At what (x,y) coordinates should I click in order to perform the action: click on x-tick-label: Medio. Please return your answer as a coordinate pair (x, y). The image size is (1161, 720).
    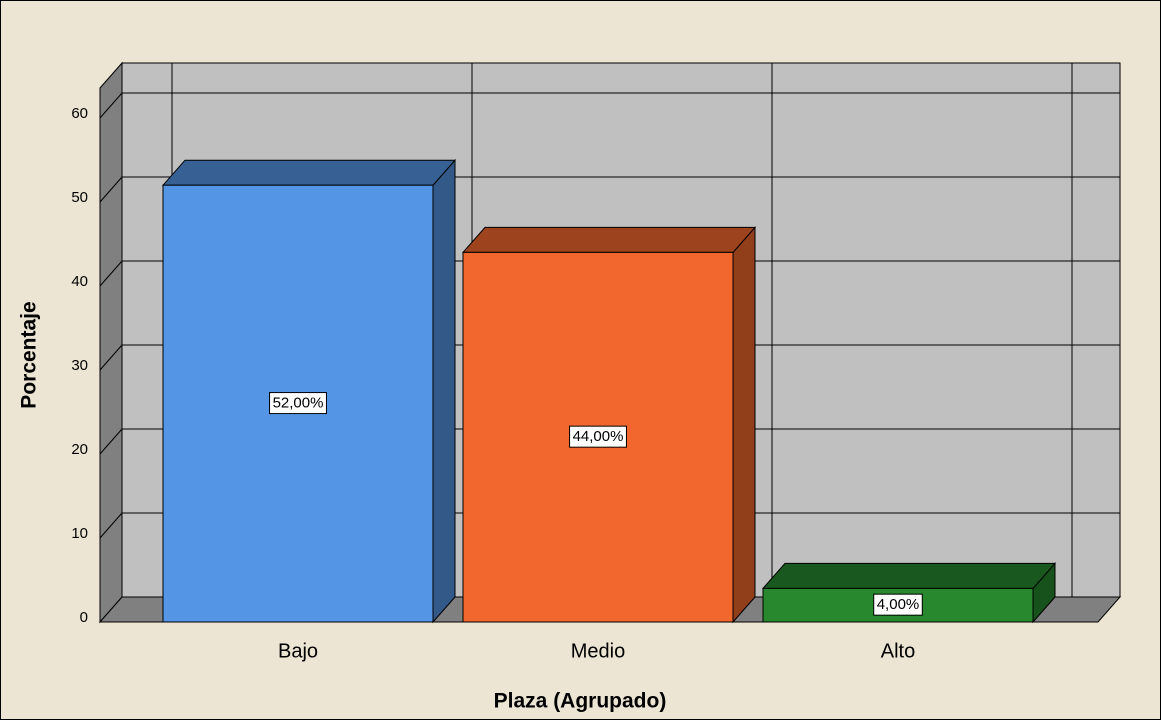
    Looking at the image, I should click on (598, 651).